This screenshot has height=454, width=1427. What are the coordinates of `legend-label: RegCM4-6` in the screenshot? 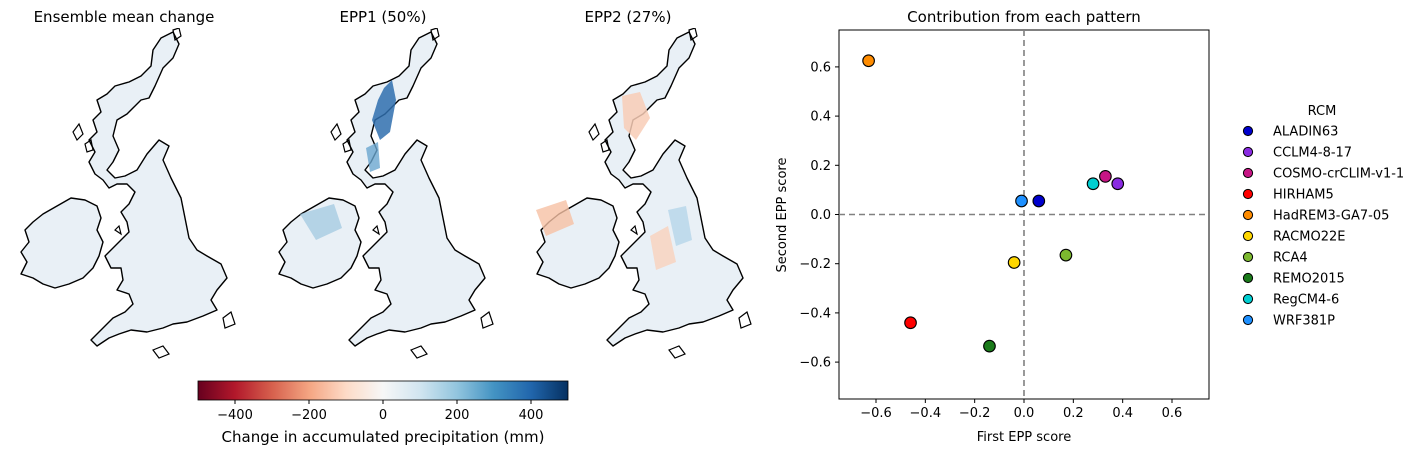 It's located at (1306, 300).